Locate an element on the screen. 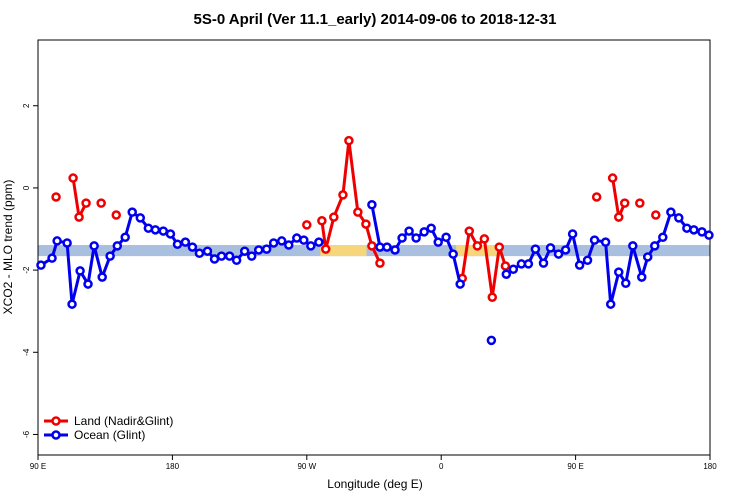 The image size is (750, 500). x-tick-label: 90 W is located at coordinates (306, 466).